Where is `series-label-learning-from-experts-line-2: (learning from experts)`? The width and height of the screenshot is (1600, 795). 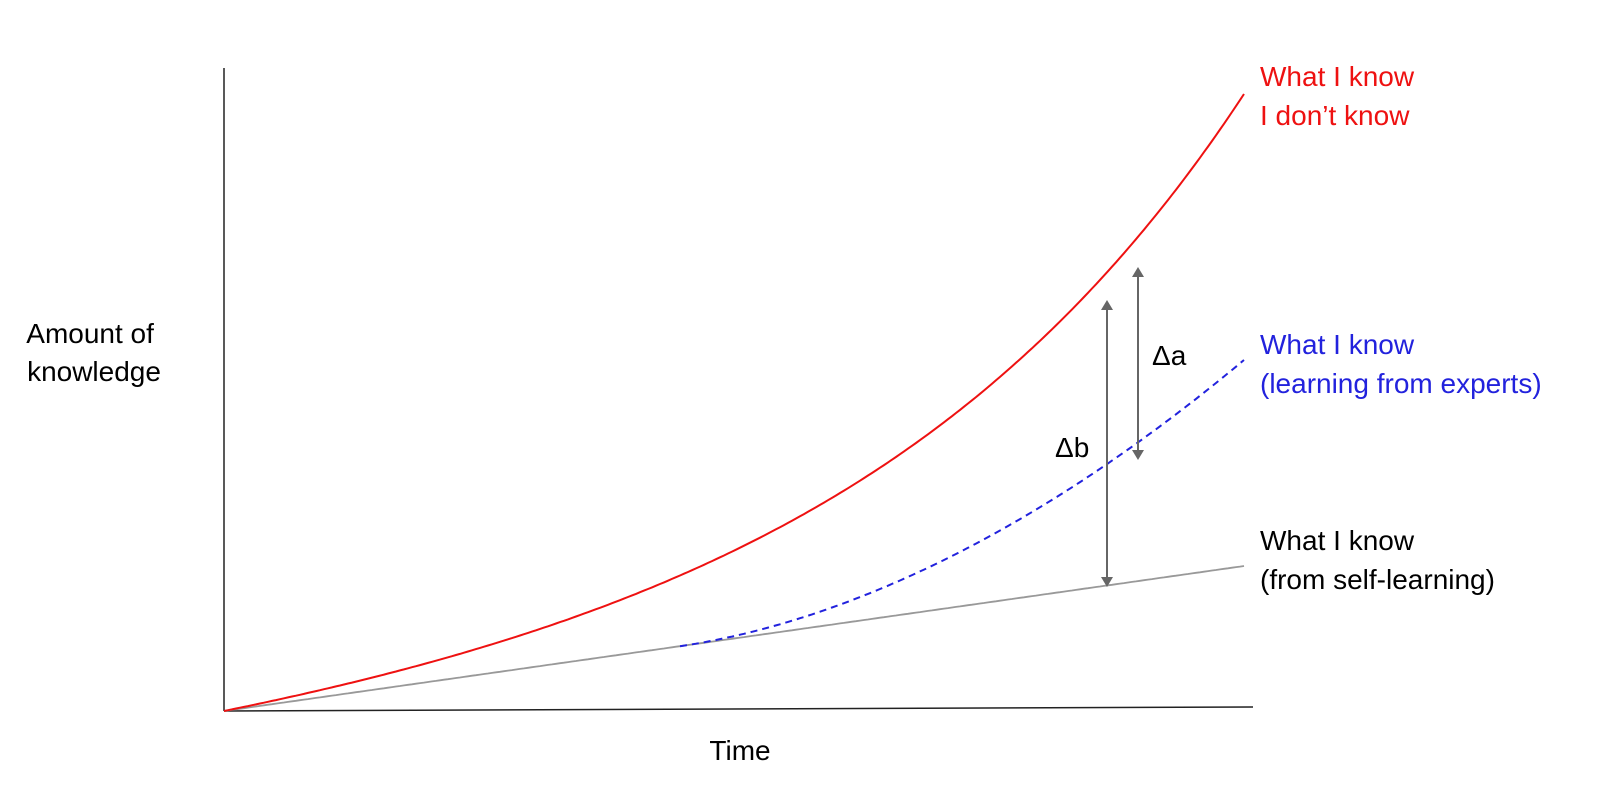
series-label-learning-from-experts-line-2: (learning from experts) is located at coordinates (1401, 383).